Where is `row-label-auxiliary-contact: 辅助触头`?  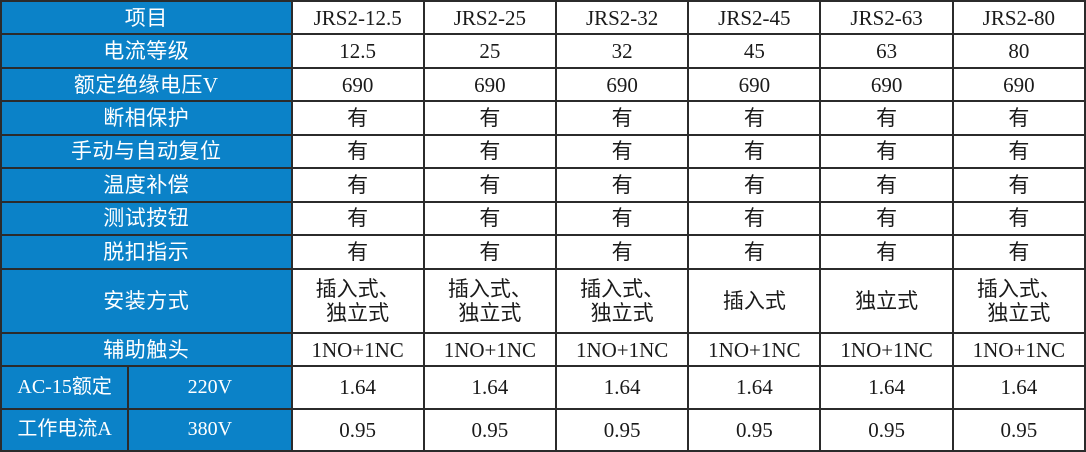
row-label-auxiliary-contact: 辅助触头 is located at coordinates (146, 349).